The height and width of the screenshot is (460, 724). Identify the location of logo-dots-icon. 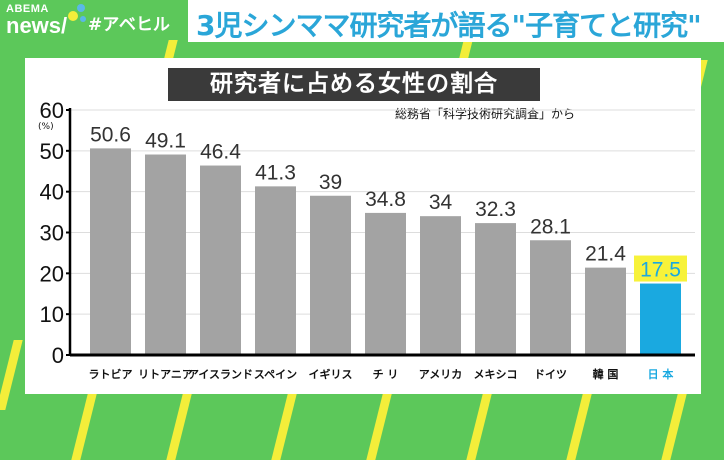
(77, 13).